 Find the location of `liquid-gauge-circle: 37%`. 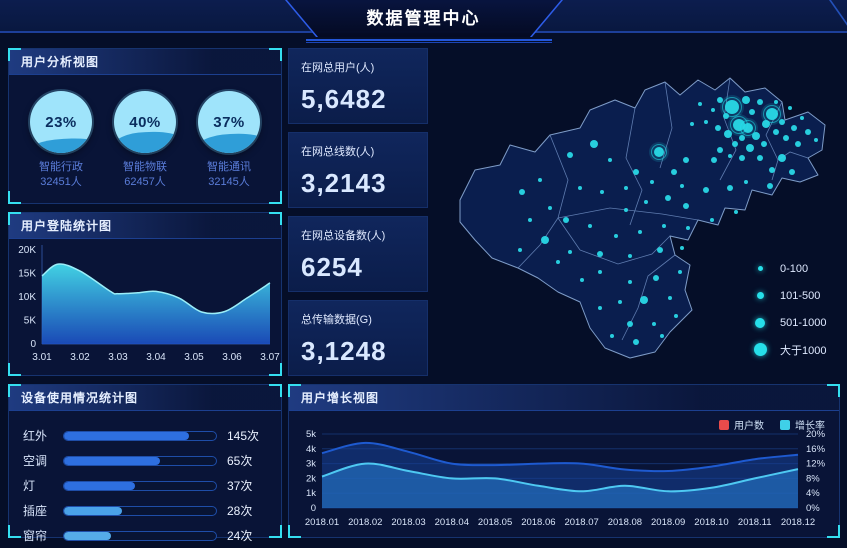

liquid-gauge-circle: 37% is located at coordinates (229, 122).